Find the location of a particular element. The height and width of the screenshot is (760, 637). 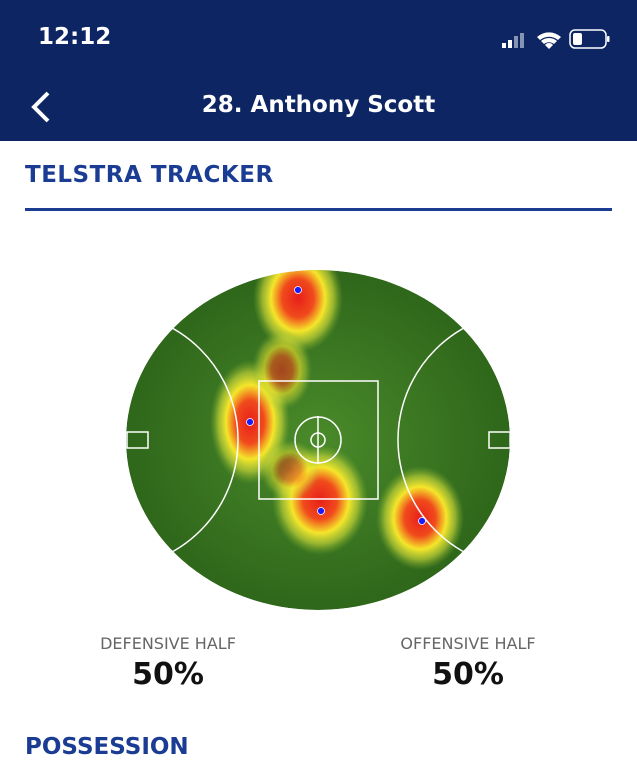

section-title: POSSESSION is located at coordinates (107, 747).